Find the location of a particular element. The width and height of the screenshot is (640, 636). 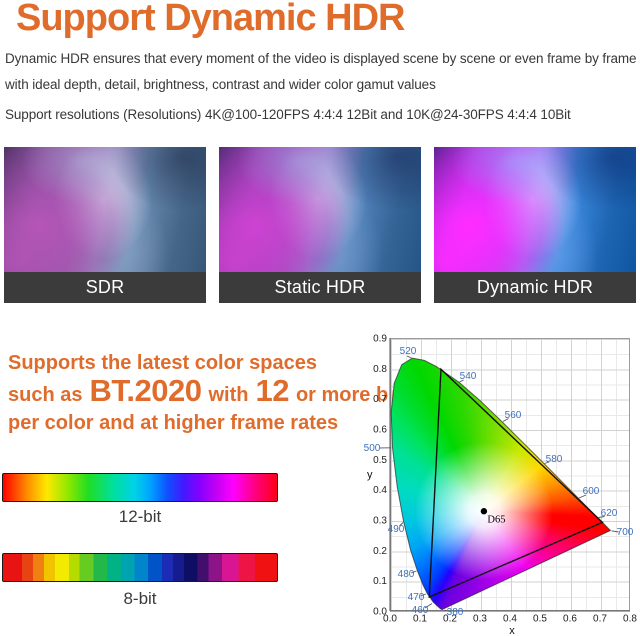

white-point-dot is located at coordinates (484, 511).